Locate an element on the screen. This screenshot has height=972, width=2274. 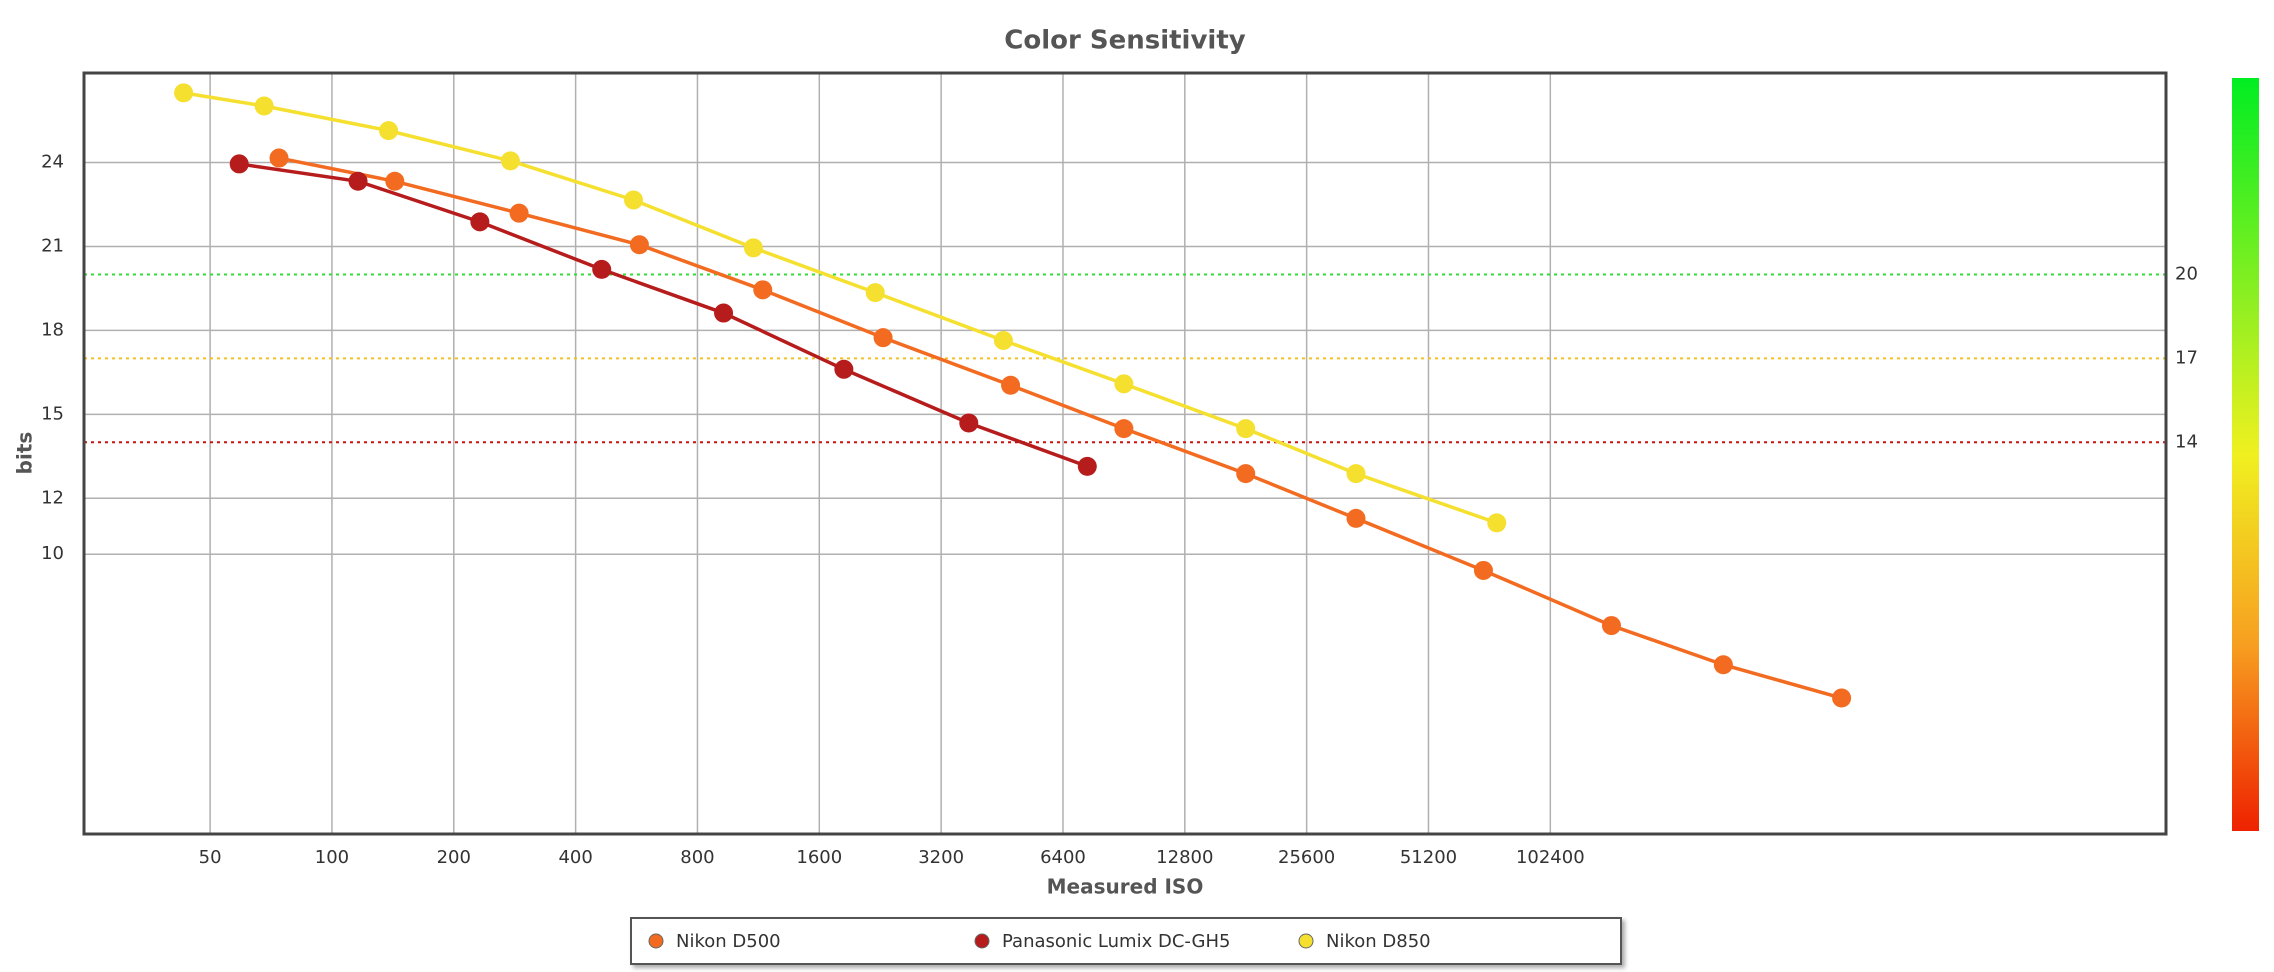
reference-label: 17 is located at coordinates (2186, 357).